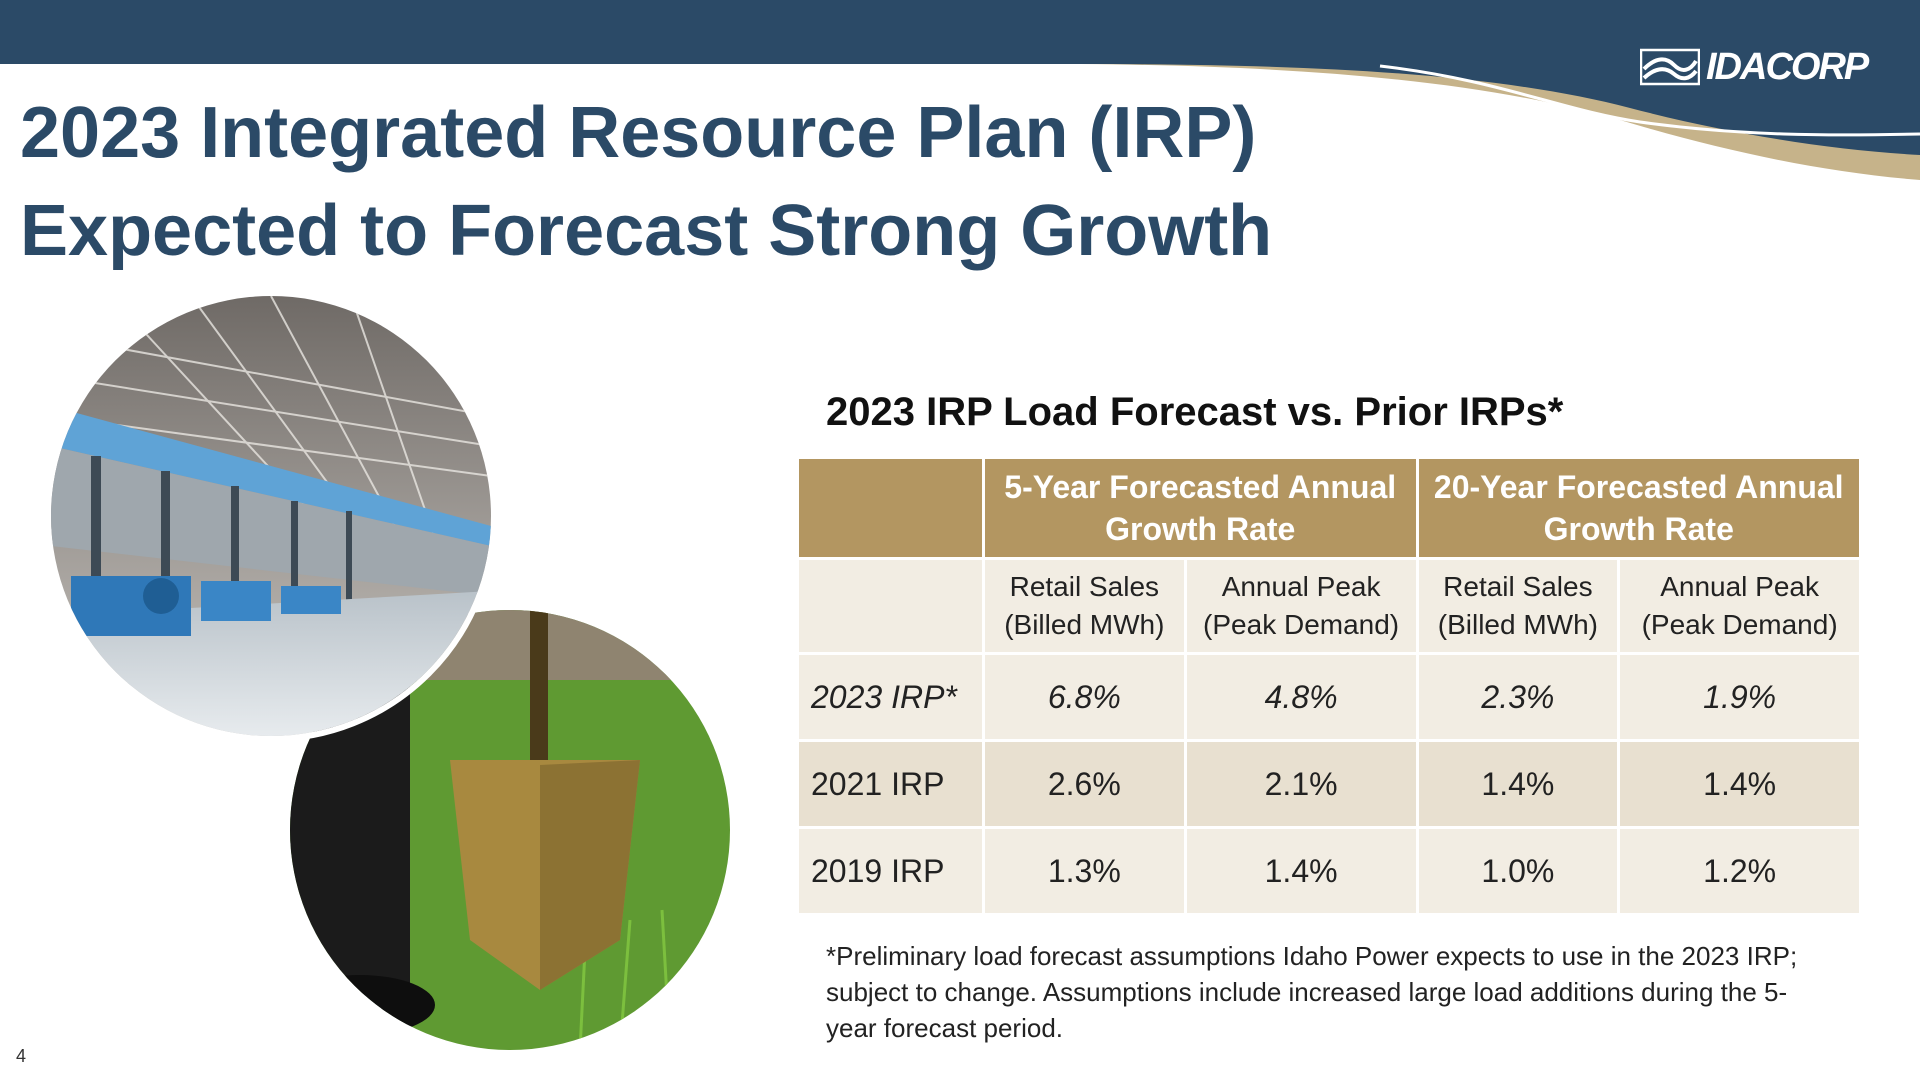  Describe the element at coordinates (1518, 697) in the screenshot. I see `table-cell: 2.3%` at that location.